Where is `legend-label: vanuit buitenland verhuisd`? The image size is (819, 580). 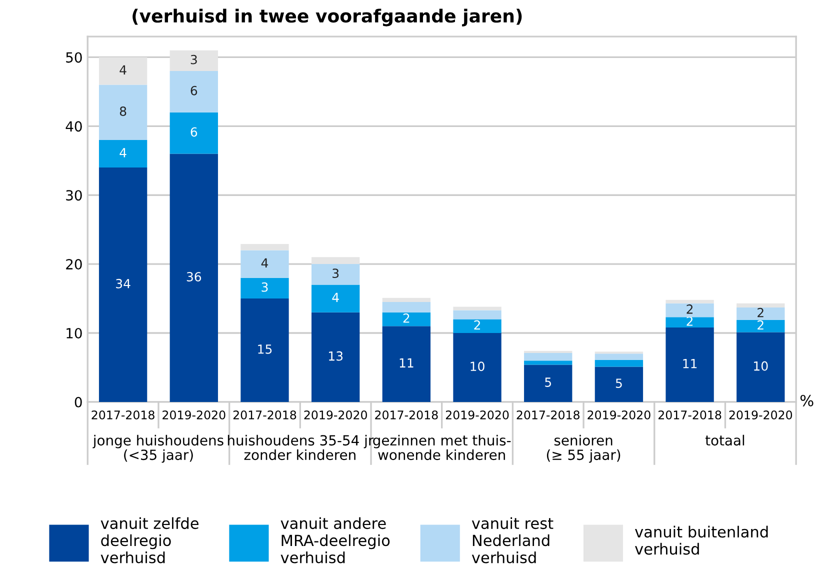
legend-label: vanuit buitenland verhuisd is located at coordinates (701, 540).